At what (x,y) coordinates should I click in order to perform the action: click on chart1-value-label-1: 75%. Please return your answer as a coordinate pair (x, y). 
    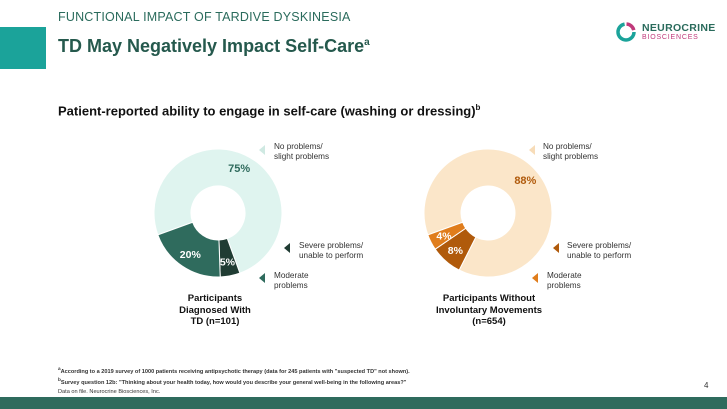
    Looking at the image, I should click on (239, 169).